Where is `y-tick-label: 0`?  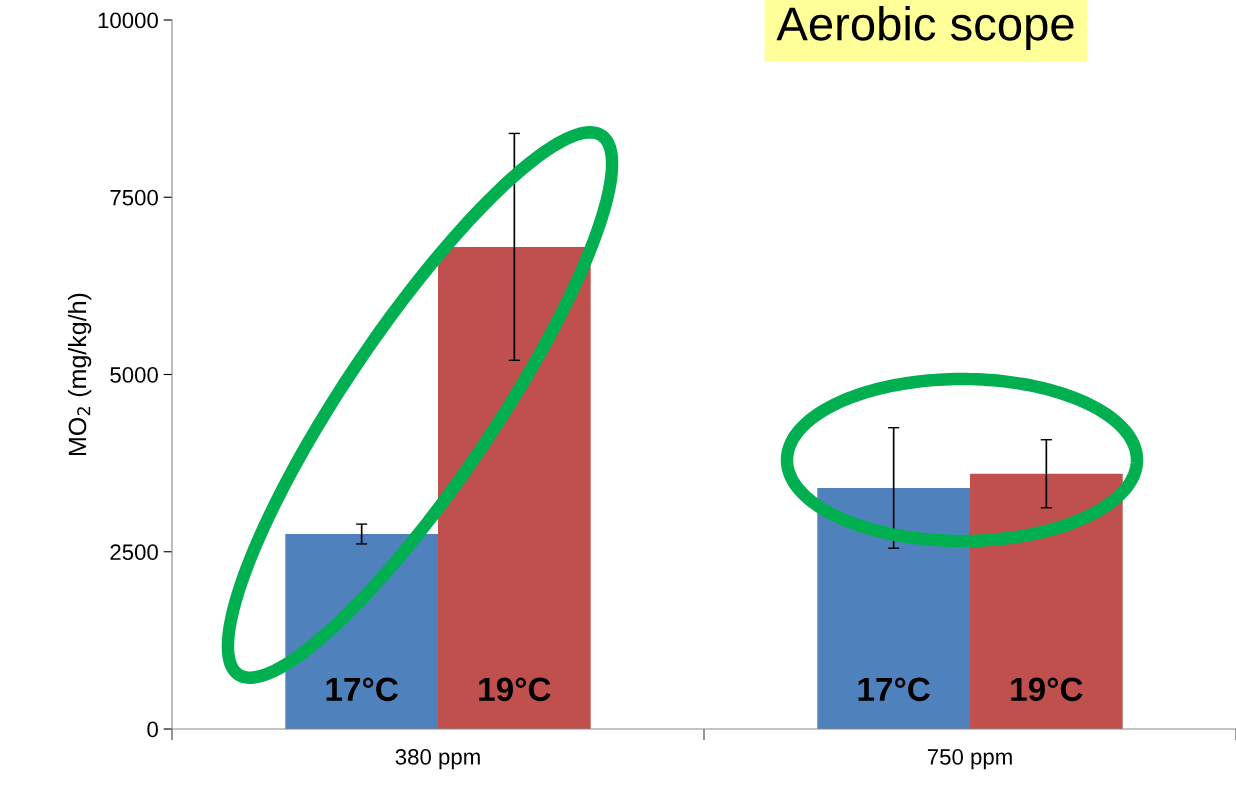
y-tick-label: 0 is located at coordinates (152, 729).